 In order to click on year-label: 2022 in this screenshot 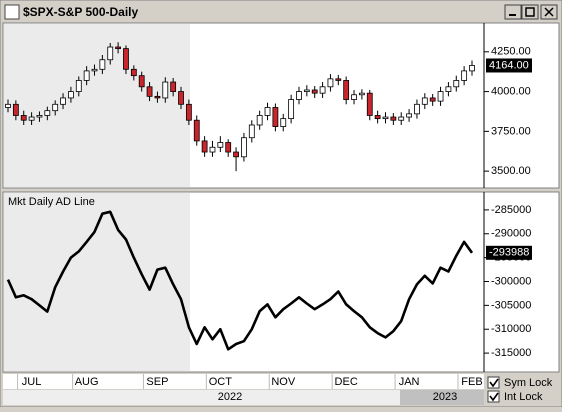, I will do `click(230, 397)`.